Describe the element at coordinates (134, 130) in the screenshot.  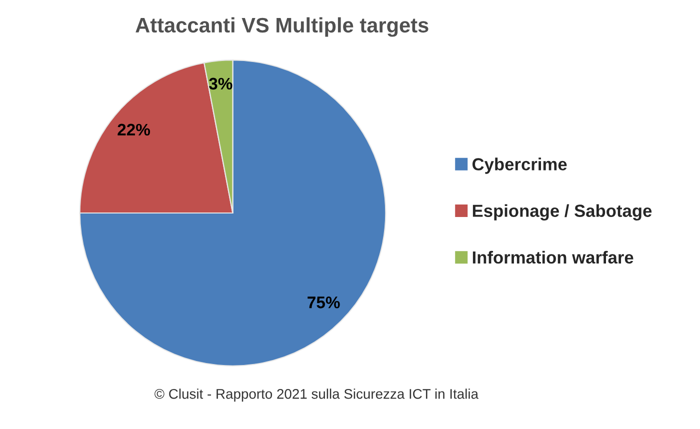
I see `data-label: 22%` at that location.